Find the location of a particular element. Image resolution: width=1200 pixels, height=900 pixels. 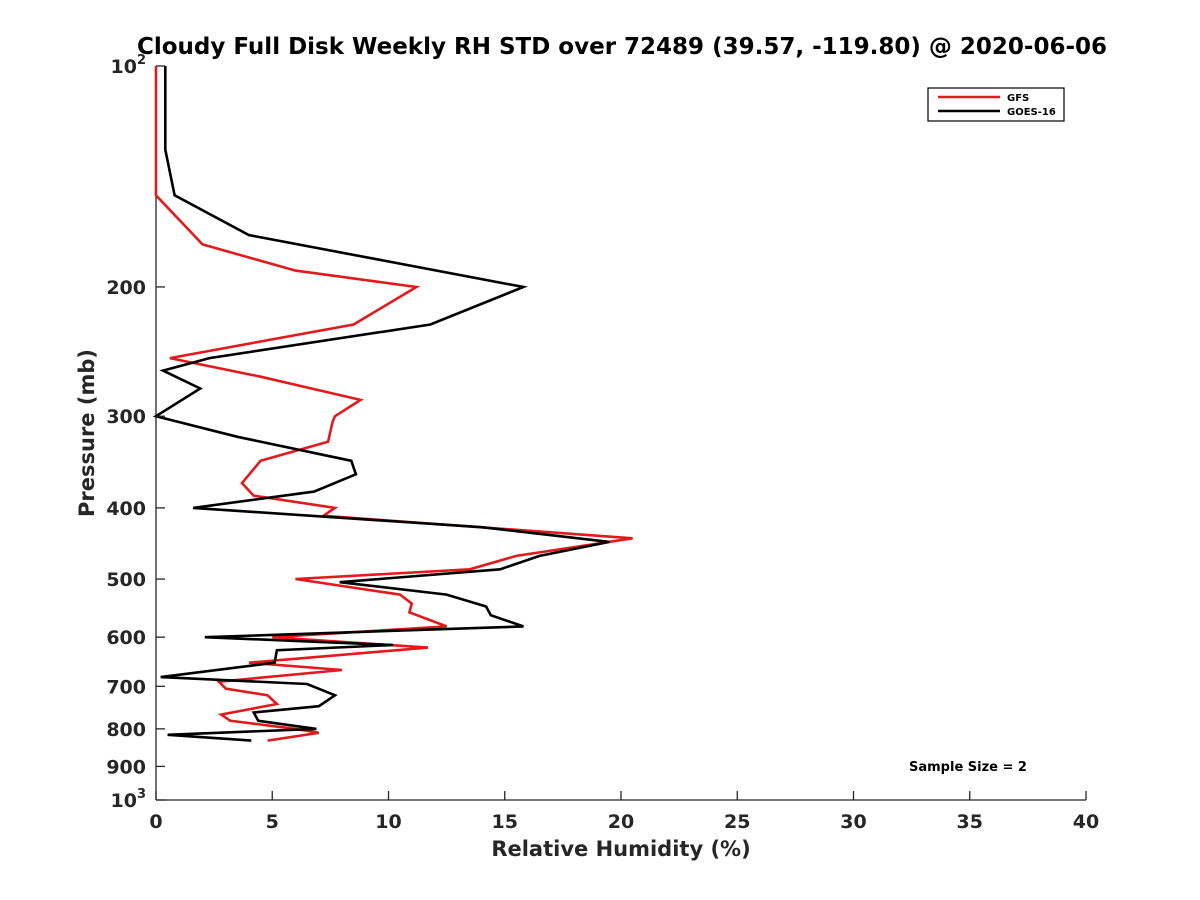

x-axis-label: Relative Humidity (%) is located at coordinates (620, 849).